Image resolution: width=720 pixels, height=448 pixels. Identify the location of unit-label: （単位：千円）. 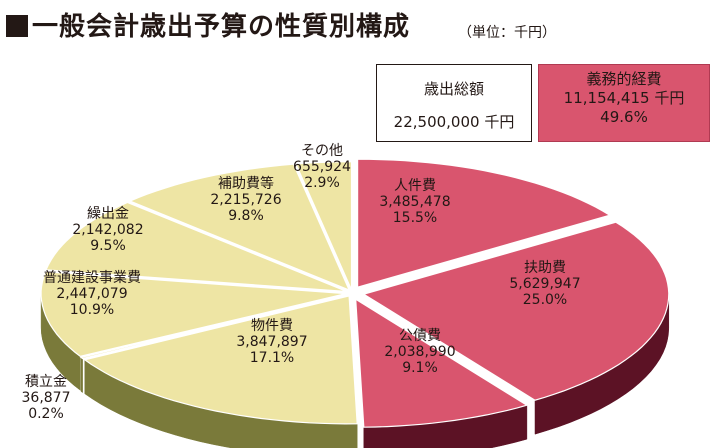
(507, 33).